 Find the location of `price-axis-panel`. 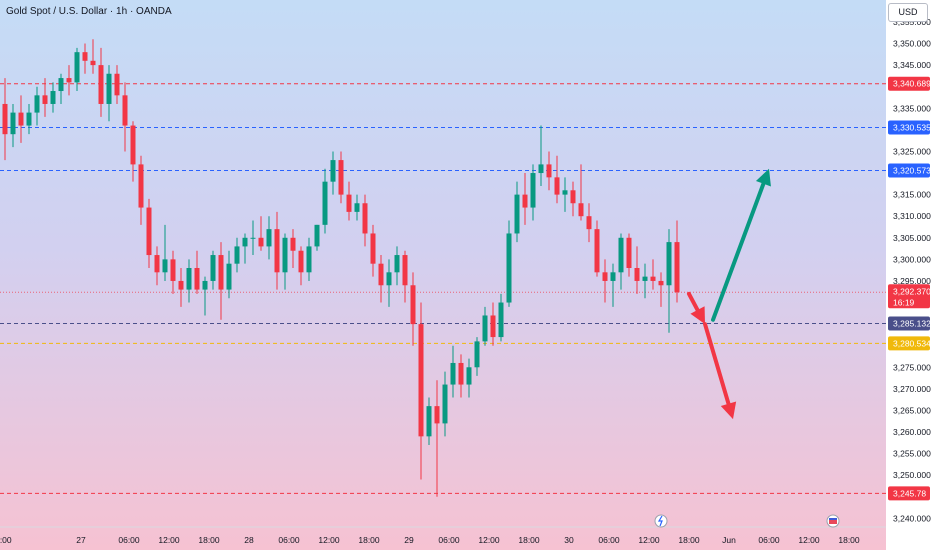

price-axis-panel is located at coordinates (909, 275).